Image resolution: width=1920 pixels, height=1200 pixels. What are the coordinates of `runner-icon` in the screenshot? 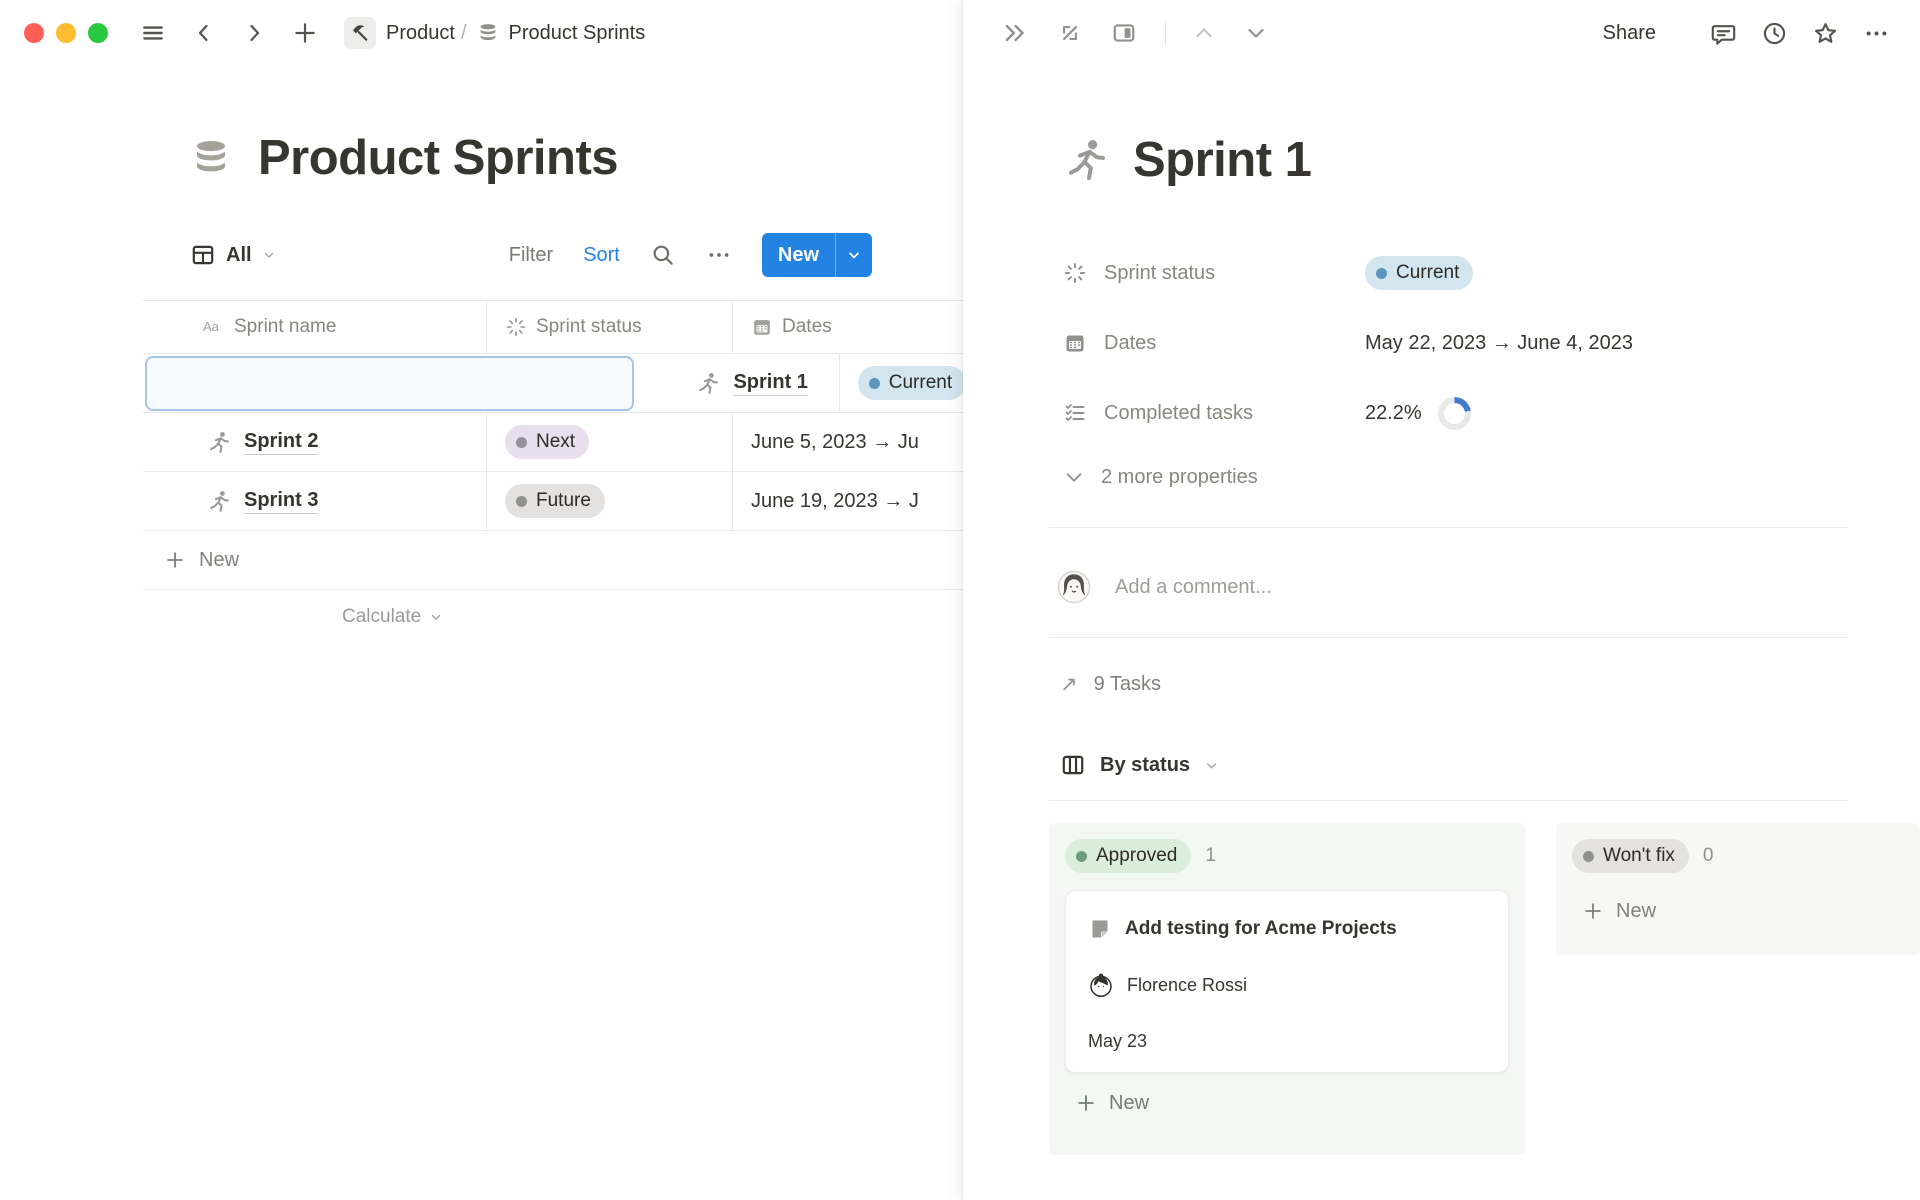 It's located at (1087, 160).